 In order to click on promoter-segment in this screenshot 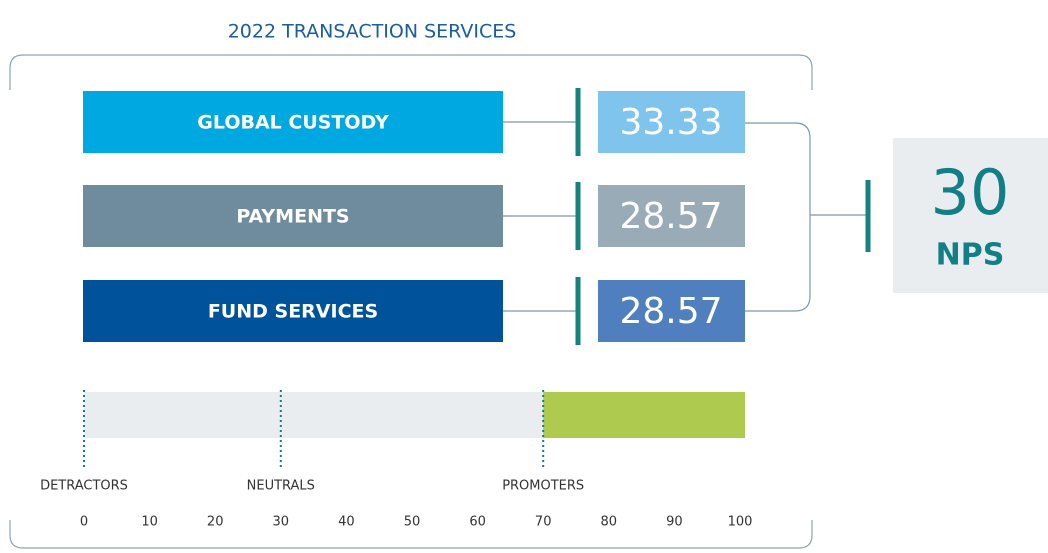, I will do `click(644, 415)`.